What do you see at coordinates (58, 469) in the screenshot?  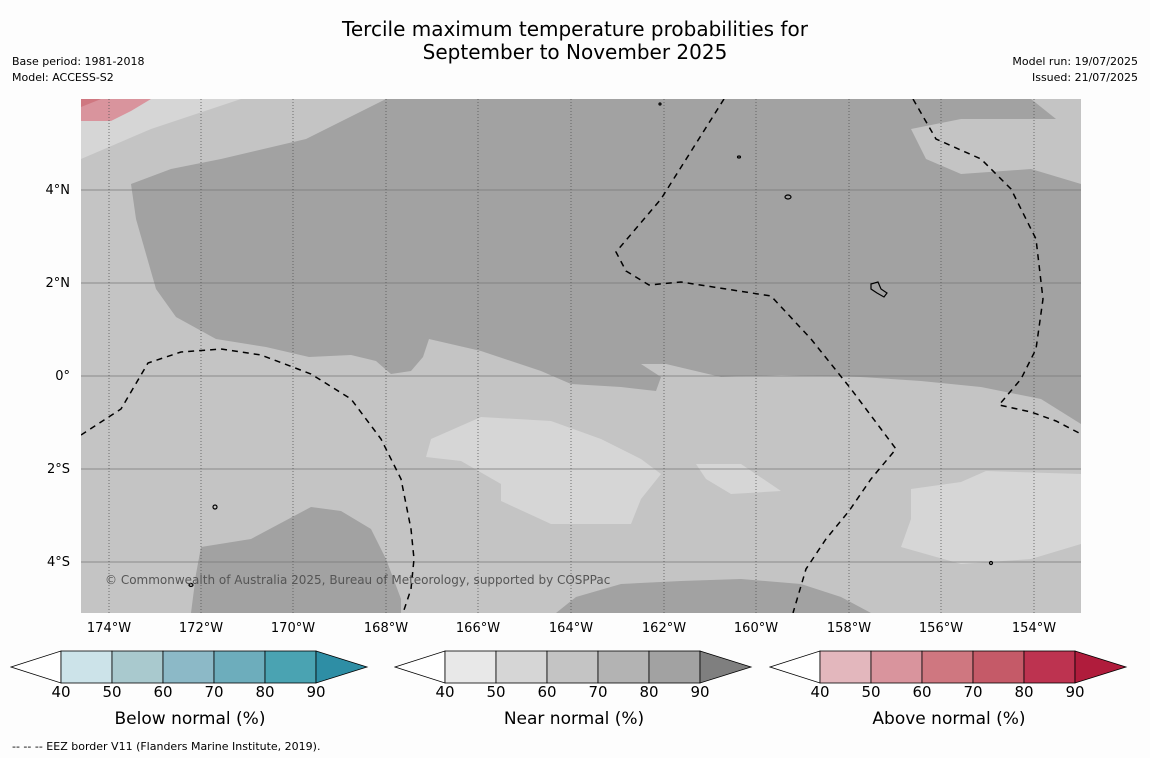 I see `lat-tick-2s: 2°S` at bounding box center [58, 469].